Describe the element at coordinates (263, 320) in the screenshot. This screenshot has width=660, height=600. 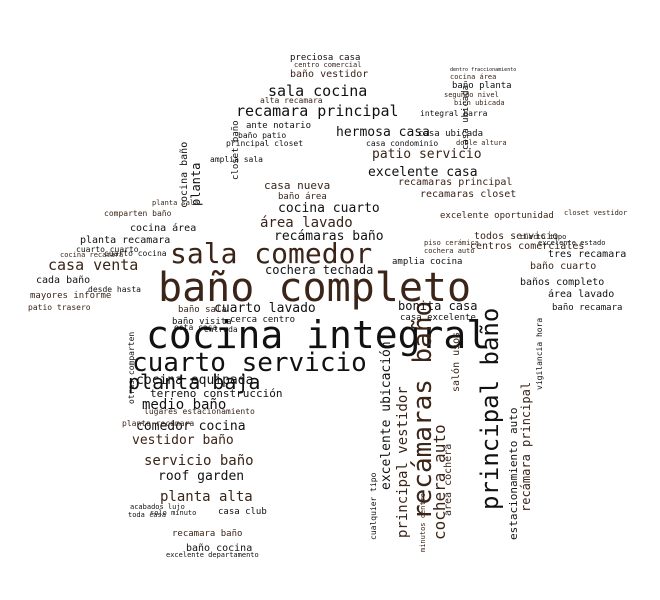
I see `word-cloud-term: cerca centro` at that location.